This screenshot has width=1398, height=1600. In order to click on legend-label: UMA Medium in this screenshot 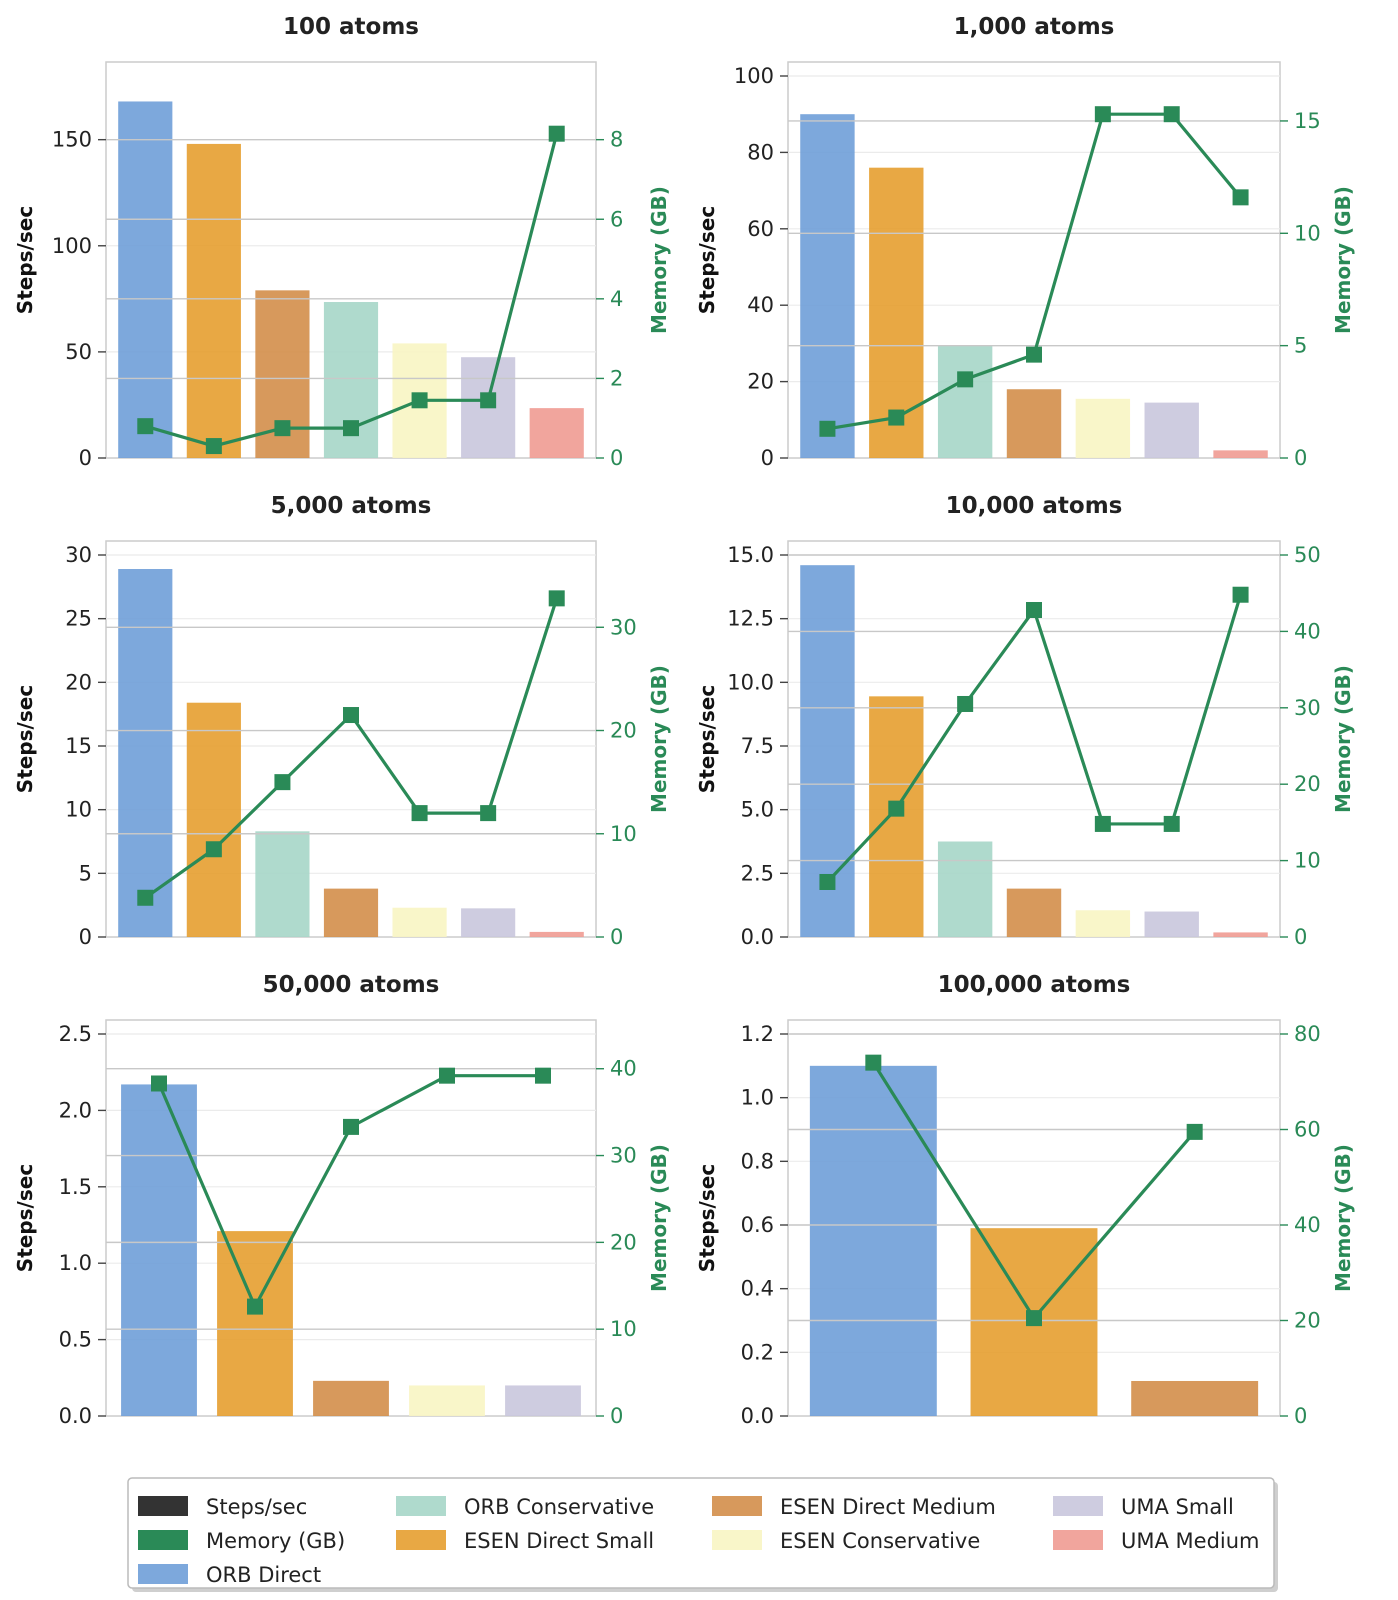, I will do `click(1190, 1541)`.